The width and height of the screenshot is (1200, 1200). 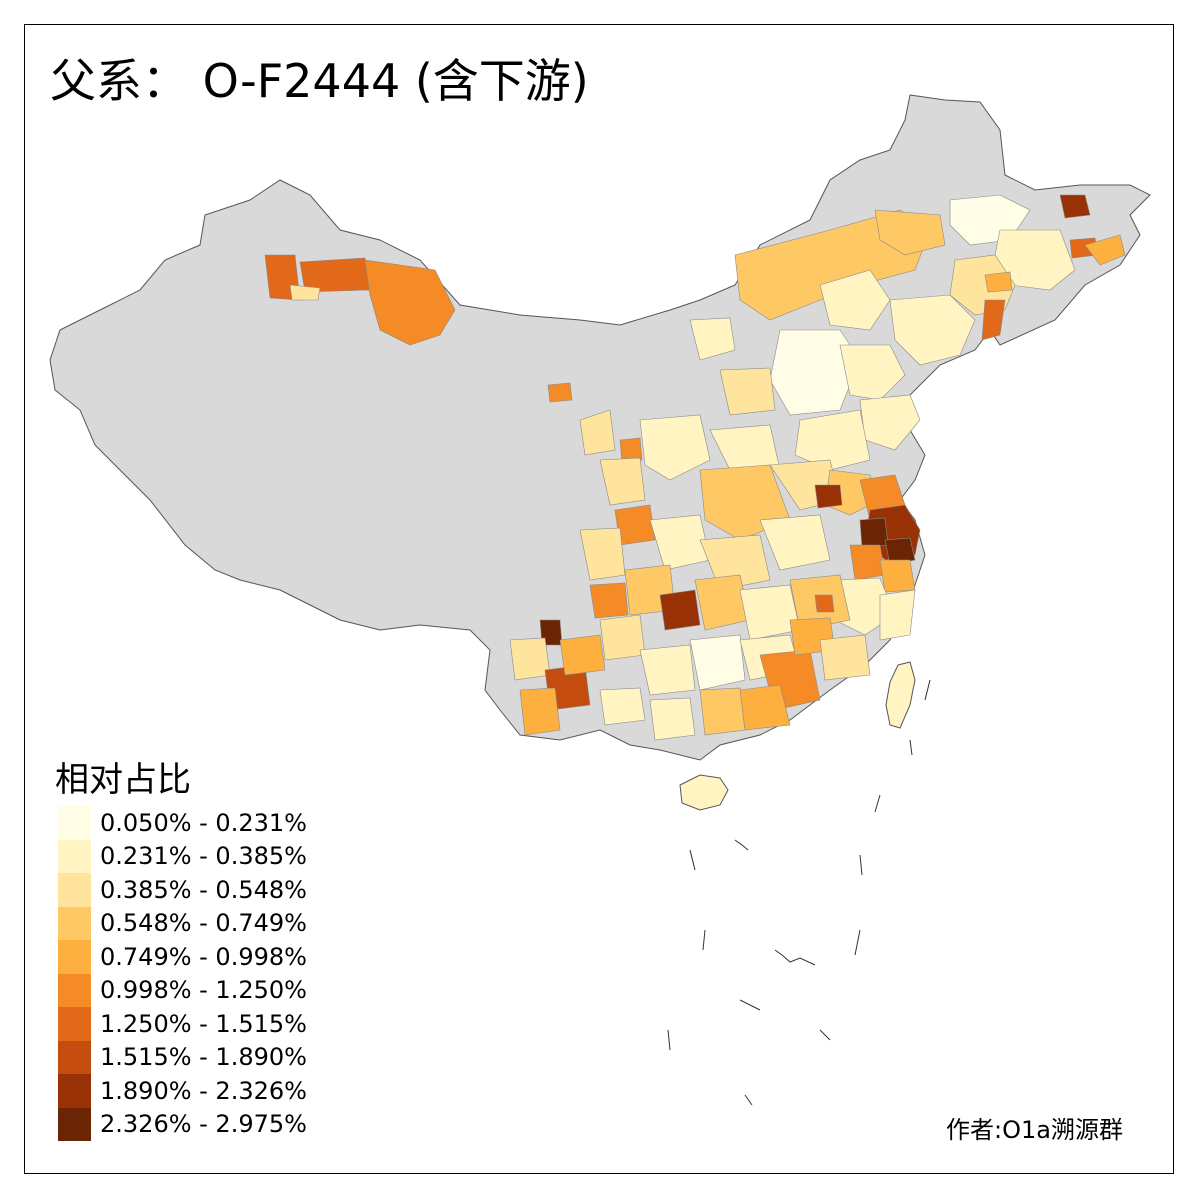 I want to click on legend-label: 0.548% - 0.749%, so click(x=203, y=923).